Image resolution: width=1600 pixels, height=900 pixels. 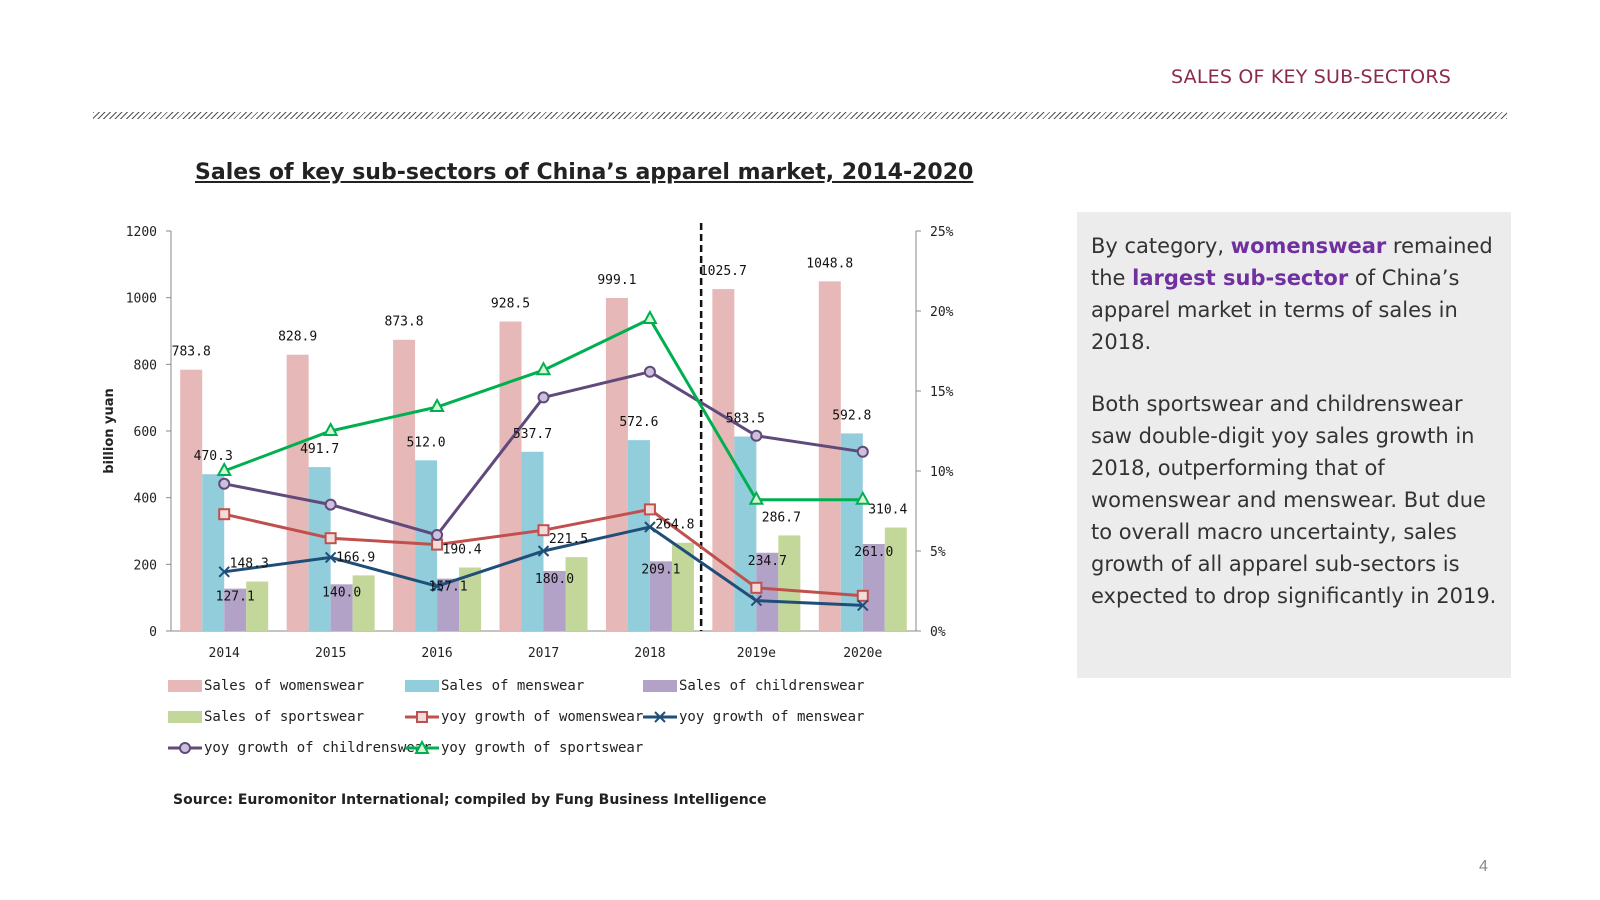 What do you see at coordinates (745, 419) in the screenshot?
I see `data-label: 583.5` at bounding box center [745, 419].